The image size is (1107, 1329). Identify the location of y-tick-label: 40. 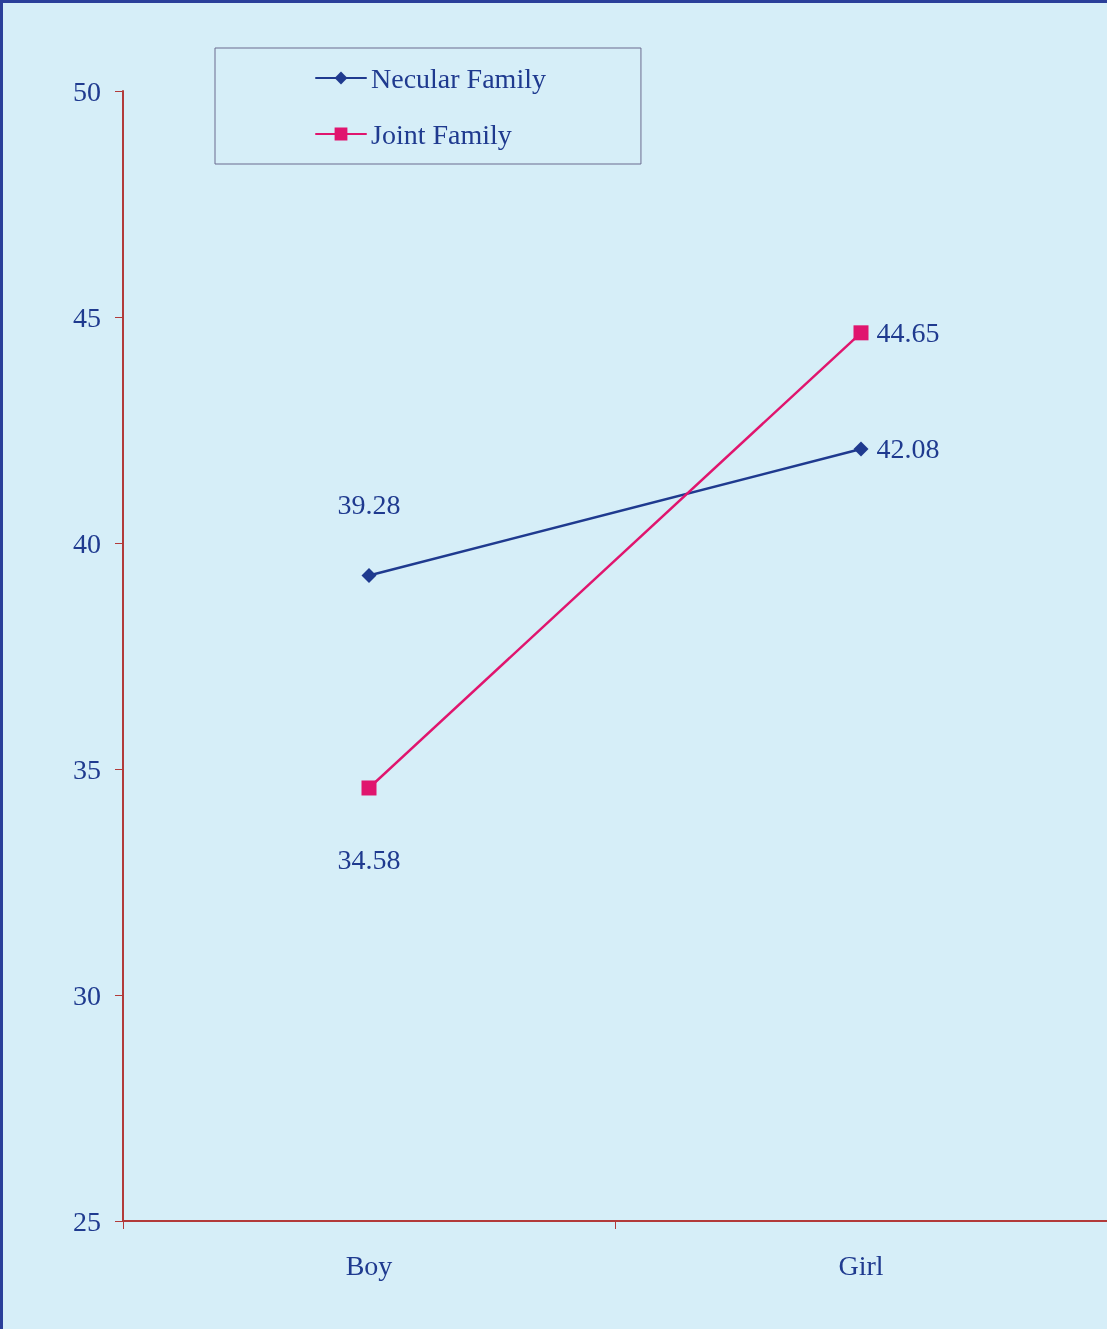
(87, 543).